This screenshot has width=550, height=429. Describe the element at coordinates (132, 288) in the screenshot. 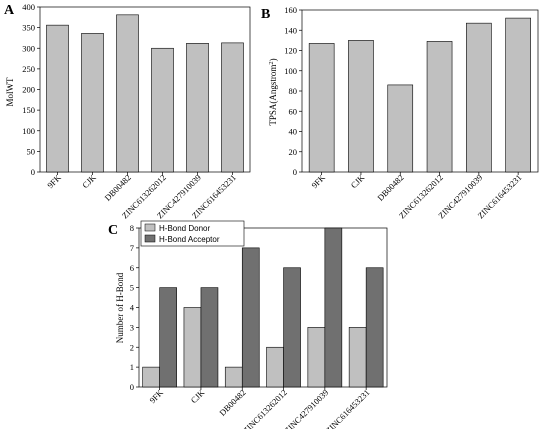

I see `y-tick-label-c: 5` at that location.